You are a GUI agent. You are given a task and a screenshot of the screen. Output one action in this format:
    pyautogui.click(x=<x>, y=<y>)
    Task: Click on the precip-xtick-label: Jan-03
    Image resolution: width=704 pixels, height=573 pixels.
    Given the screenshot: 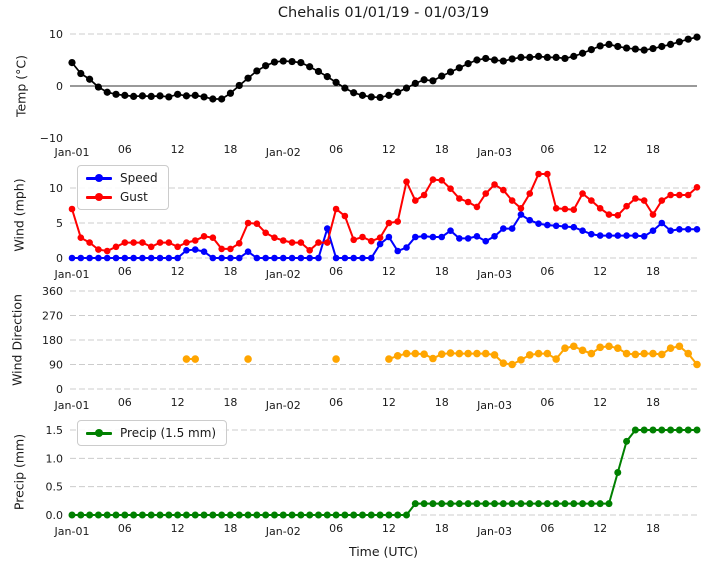 What is the action you would take?
    pyautogui.click(x=494, y=531)
    